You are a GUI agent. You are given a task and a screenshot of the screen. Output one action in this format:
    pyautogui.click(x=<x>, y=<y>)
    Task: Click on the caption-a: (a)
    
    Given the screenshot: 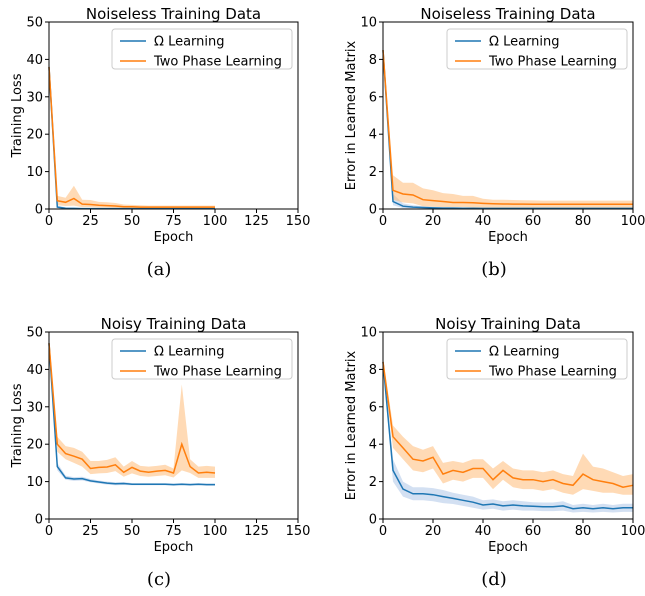 What is the action you would take?
    pyautogui.click(x=159, y=269)
    